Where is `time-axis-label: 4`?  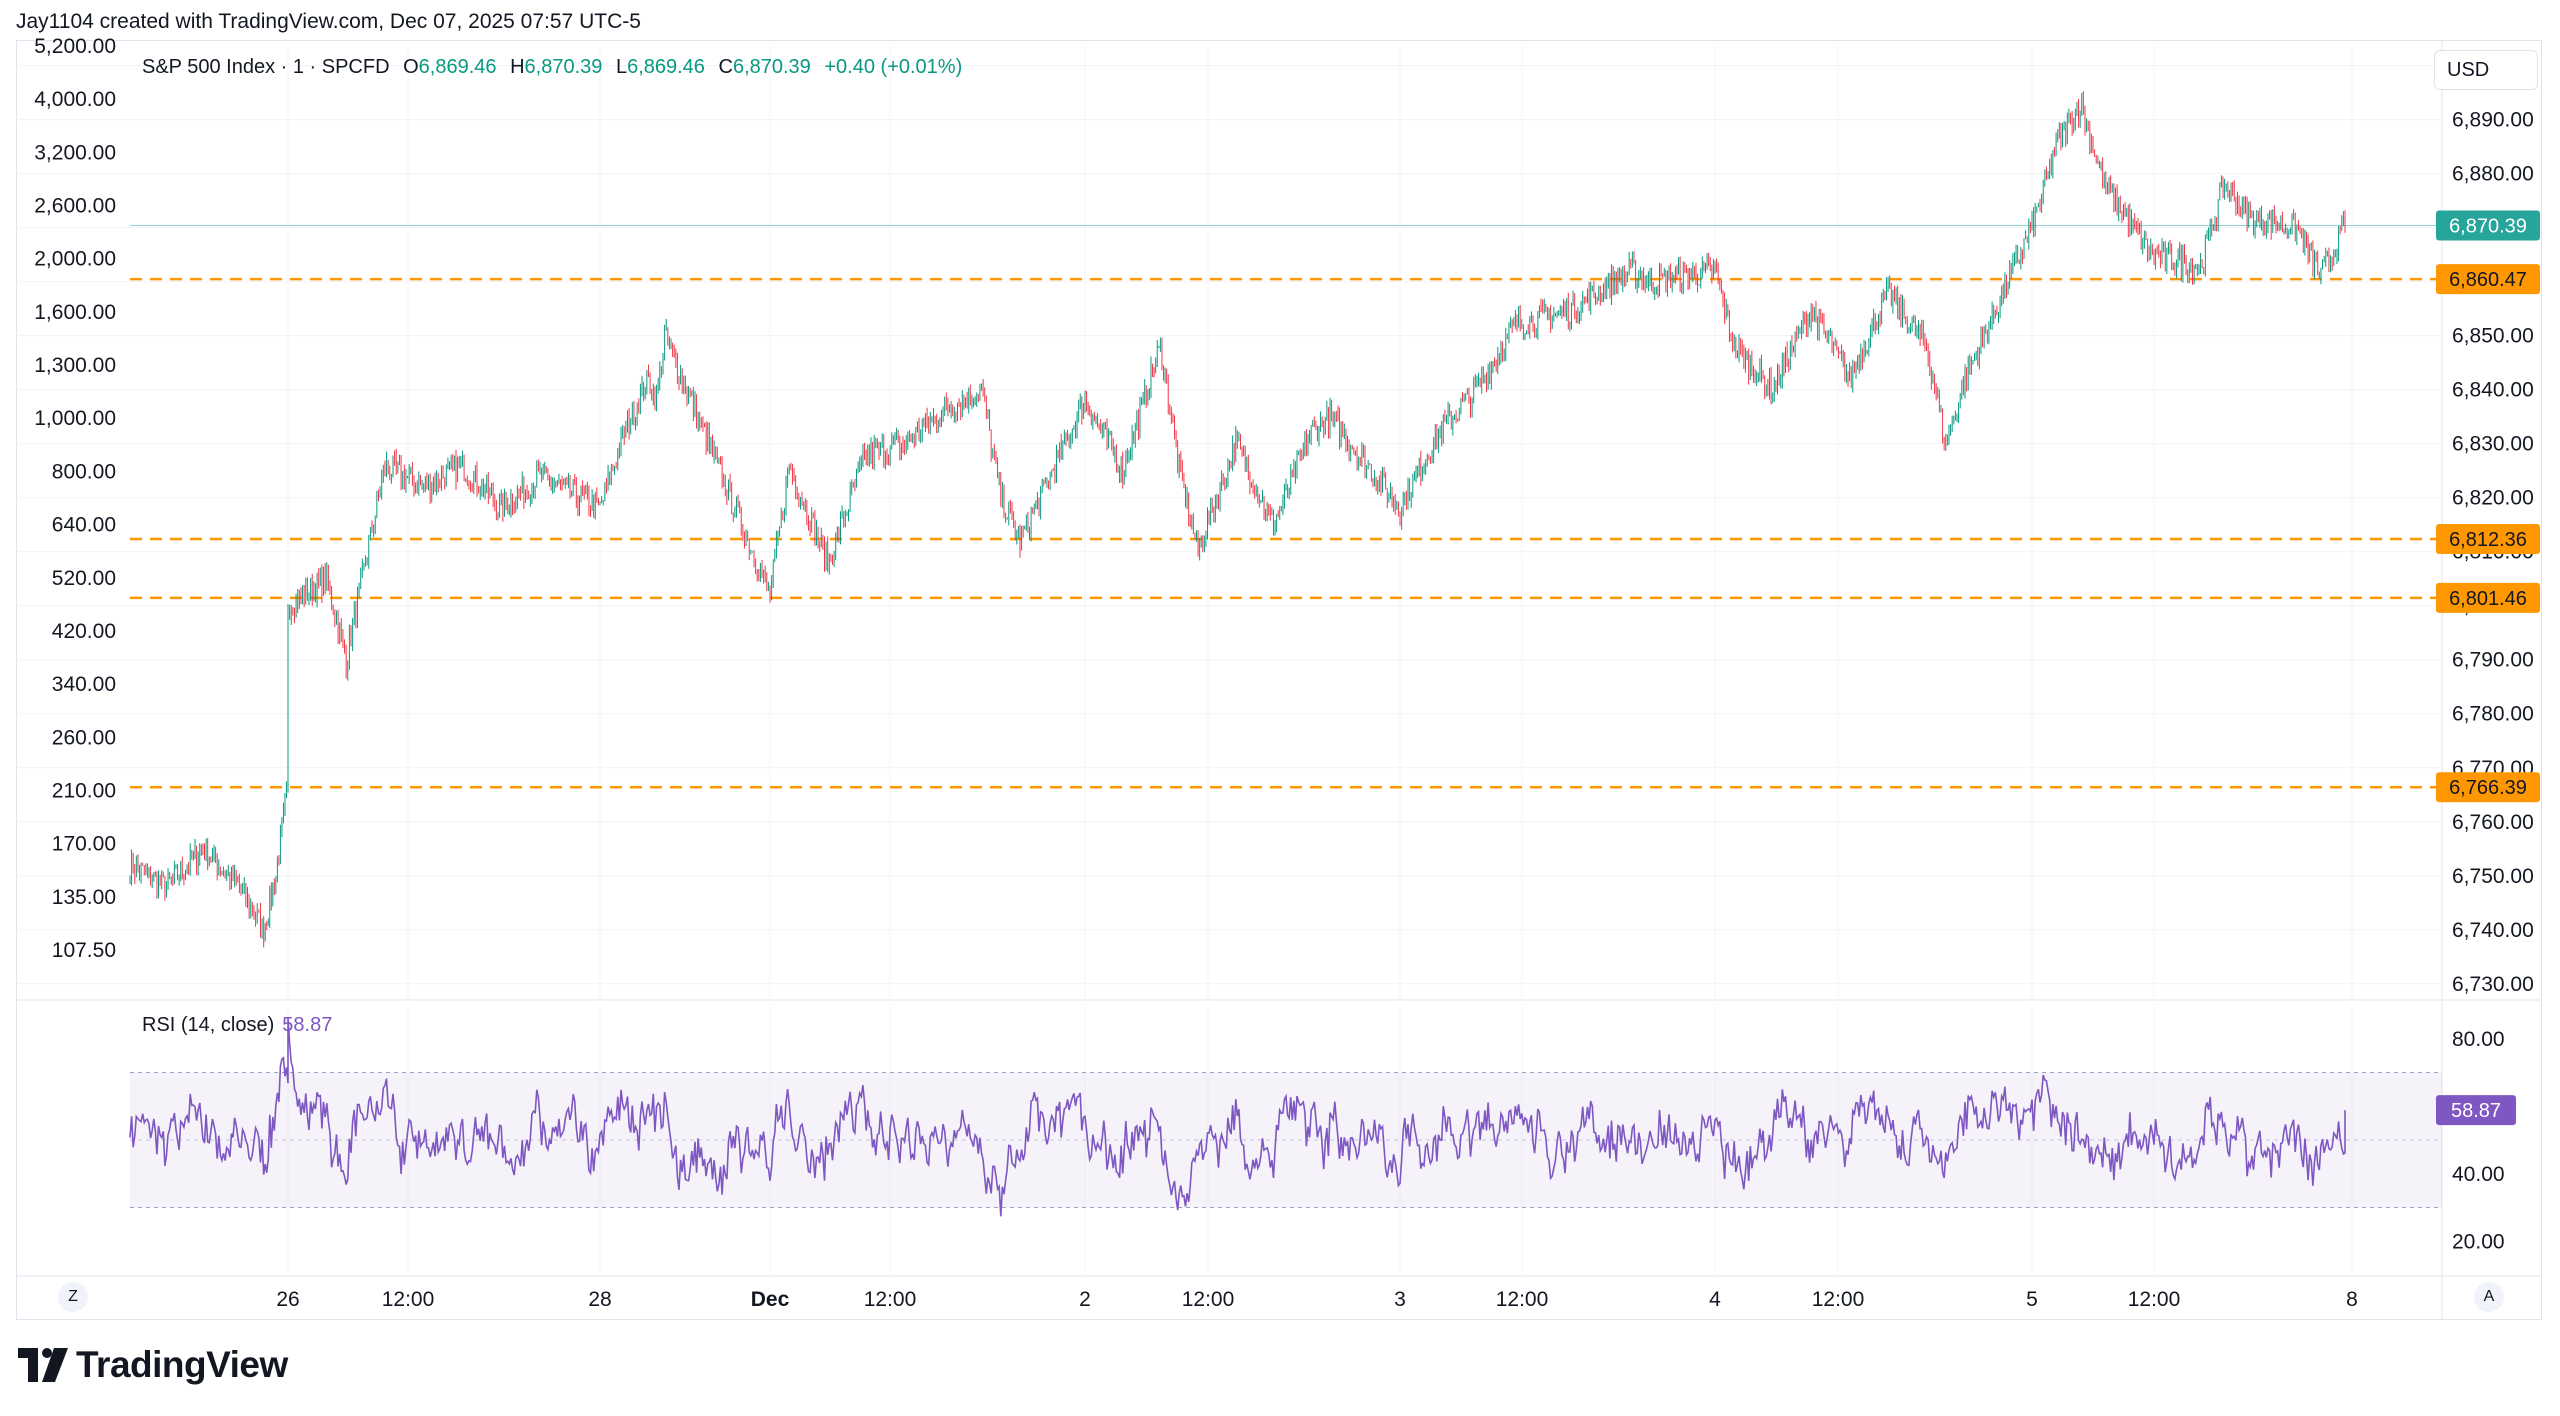 time-axis-label: 4 is located at coordinates (1715, 1299).